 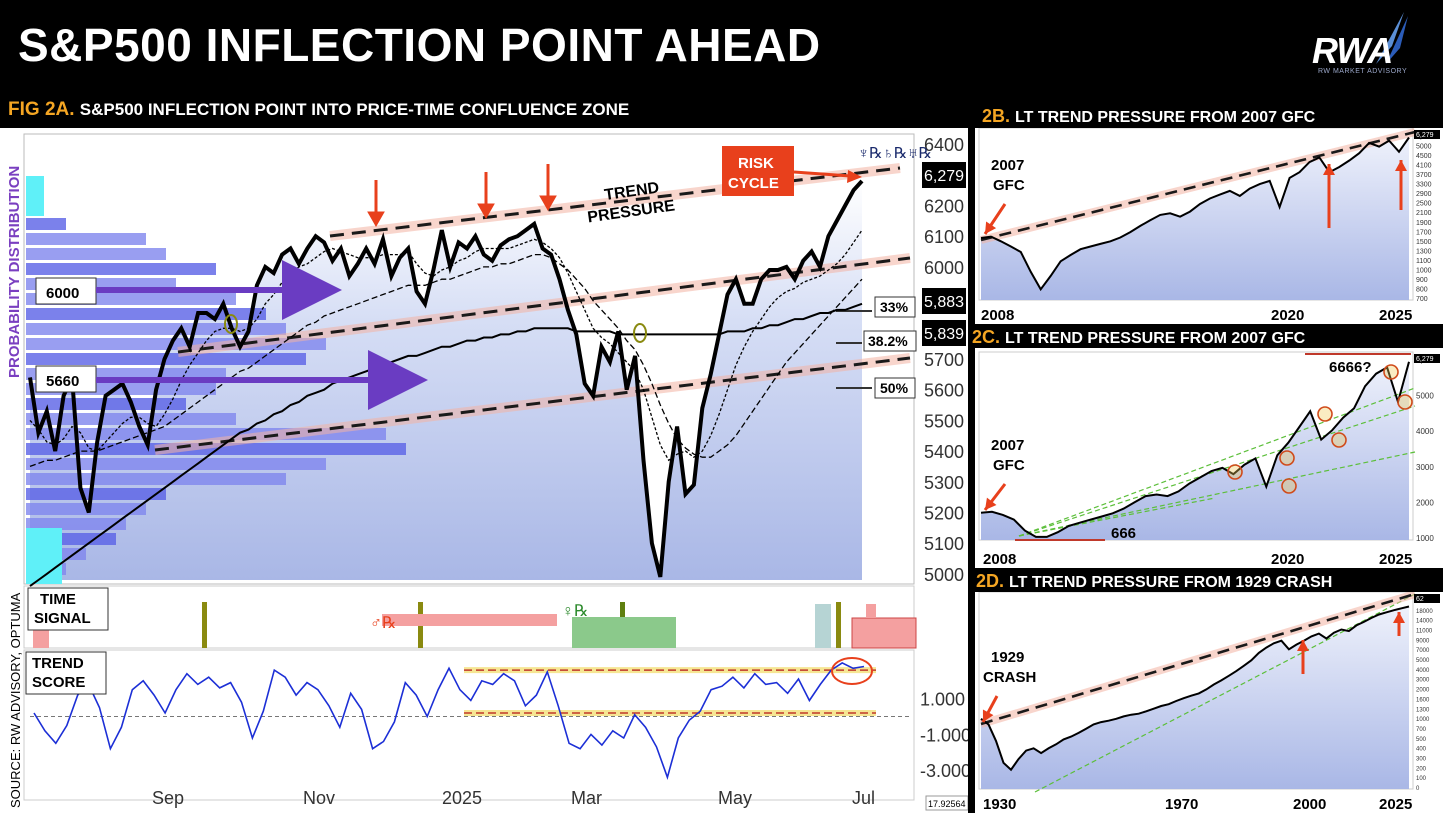 I want to click on label-5660: 5660, so click(x=62, y=381).